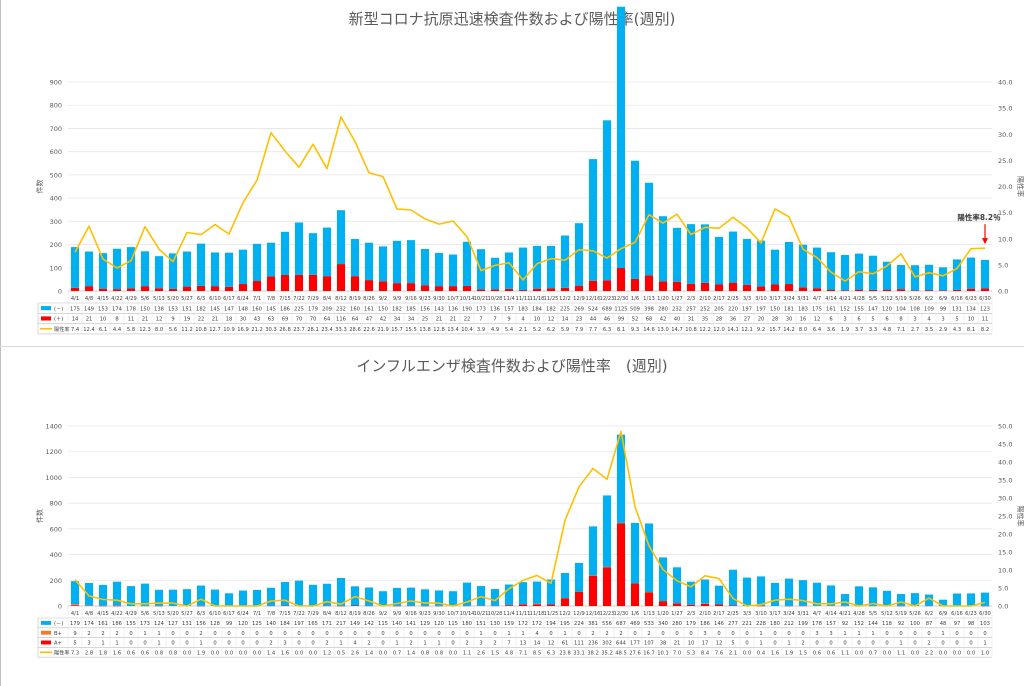 This screenshot has width=1024, height=686. I want to click on covid-table-cell: 5.6, so click(173, 330).